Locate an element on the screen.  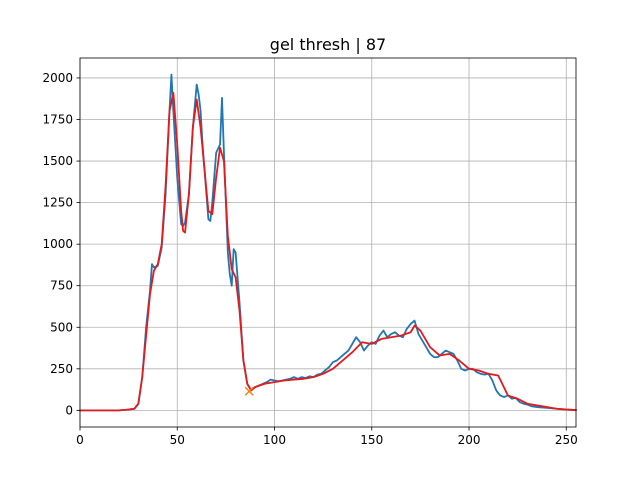
y-tick-label: 2000 is located at coordinates (57, 78).